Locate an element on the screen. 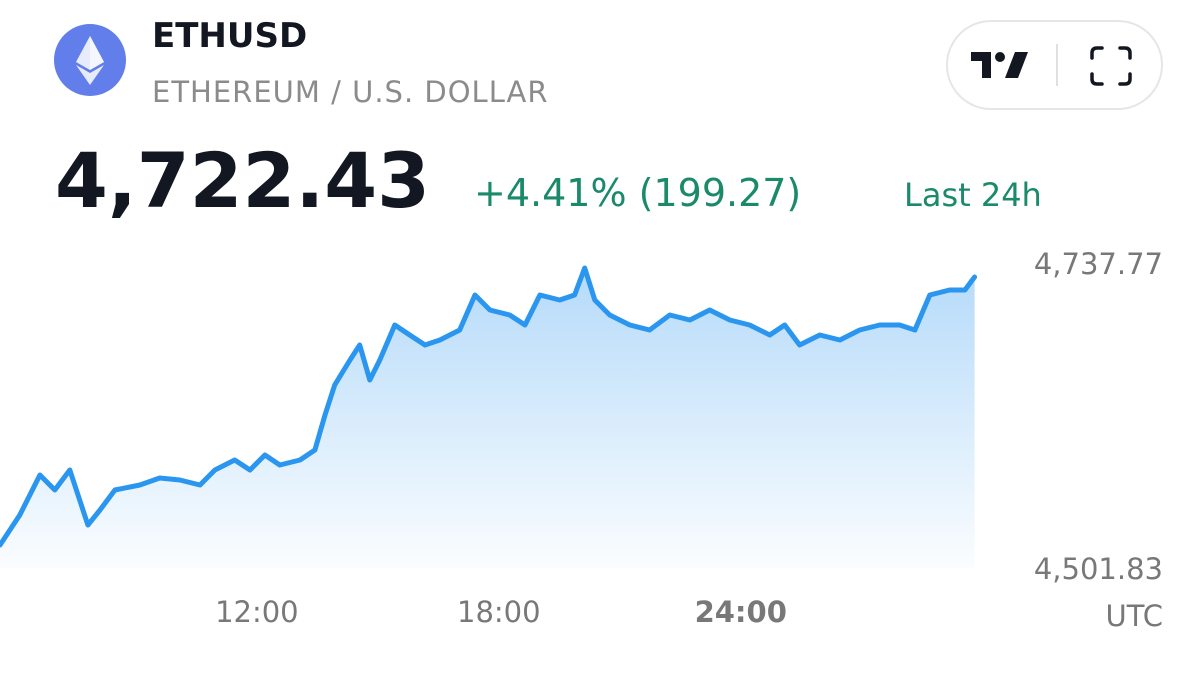 The width and height of the screenshot is (1200, 676). y-tick-label: 4,501.83 is located at coordinates (1098, 569).